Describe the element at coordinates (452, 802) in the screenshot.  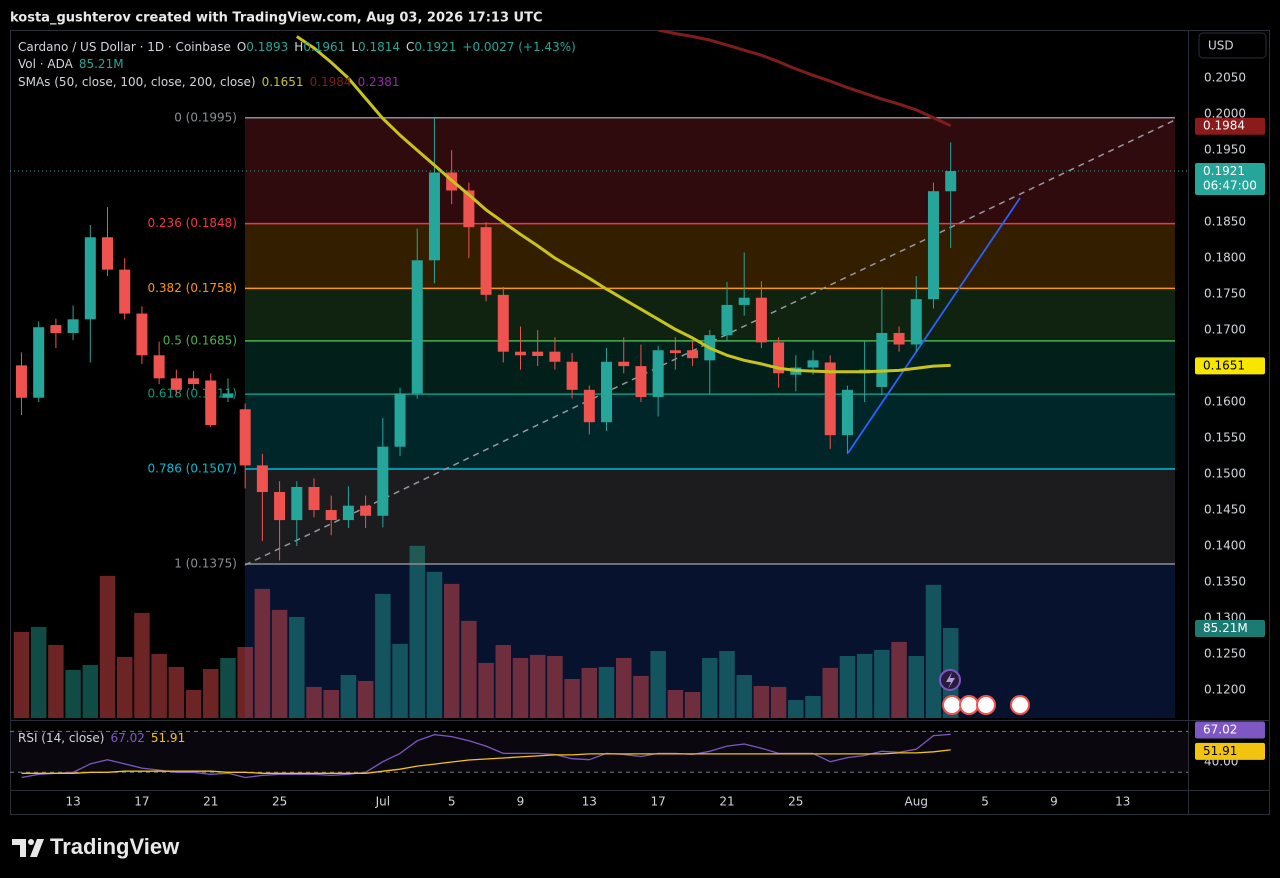
I see `x-tick-label: 5` at that location.